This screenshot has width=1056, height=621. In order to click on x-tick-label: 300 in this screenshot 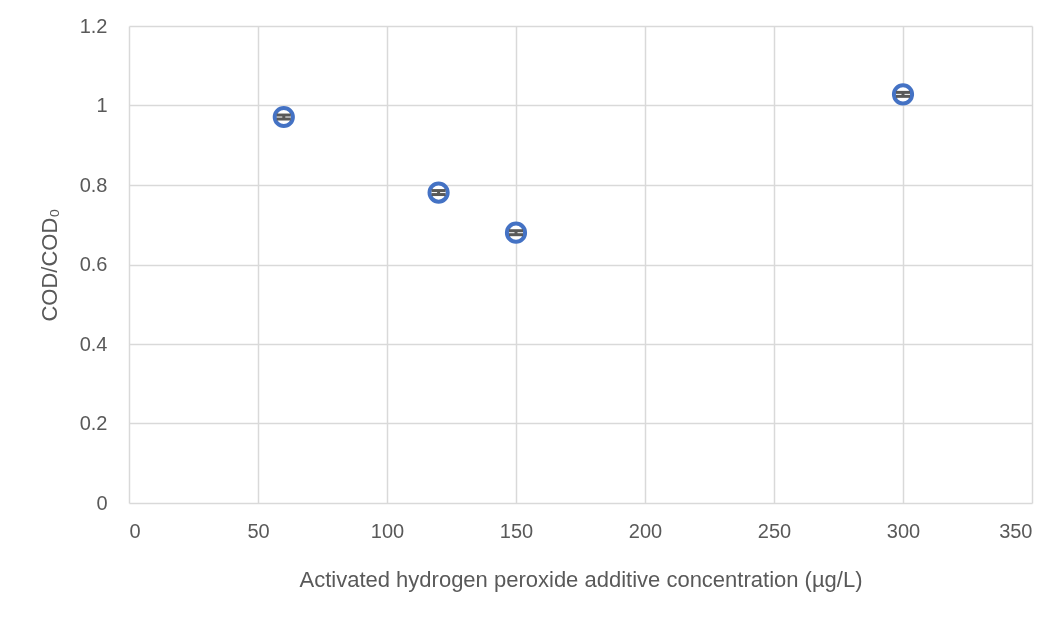, I will do `click(903, 530)`.